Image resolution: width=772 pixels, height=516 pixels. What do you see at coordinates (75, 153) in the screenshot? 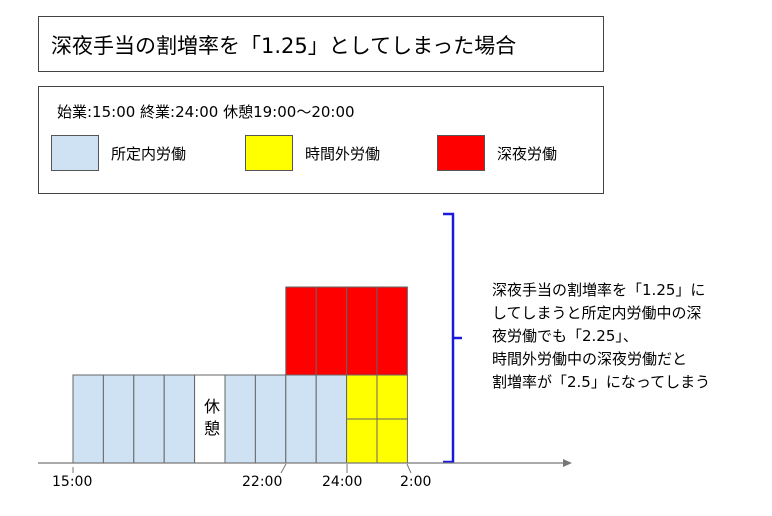
I see `legend-swatch-regular` at bounding box center [75, 153].